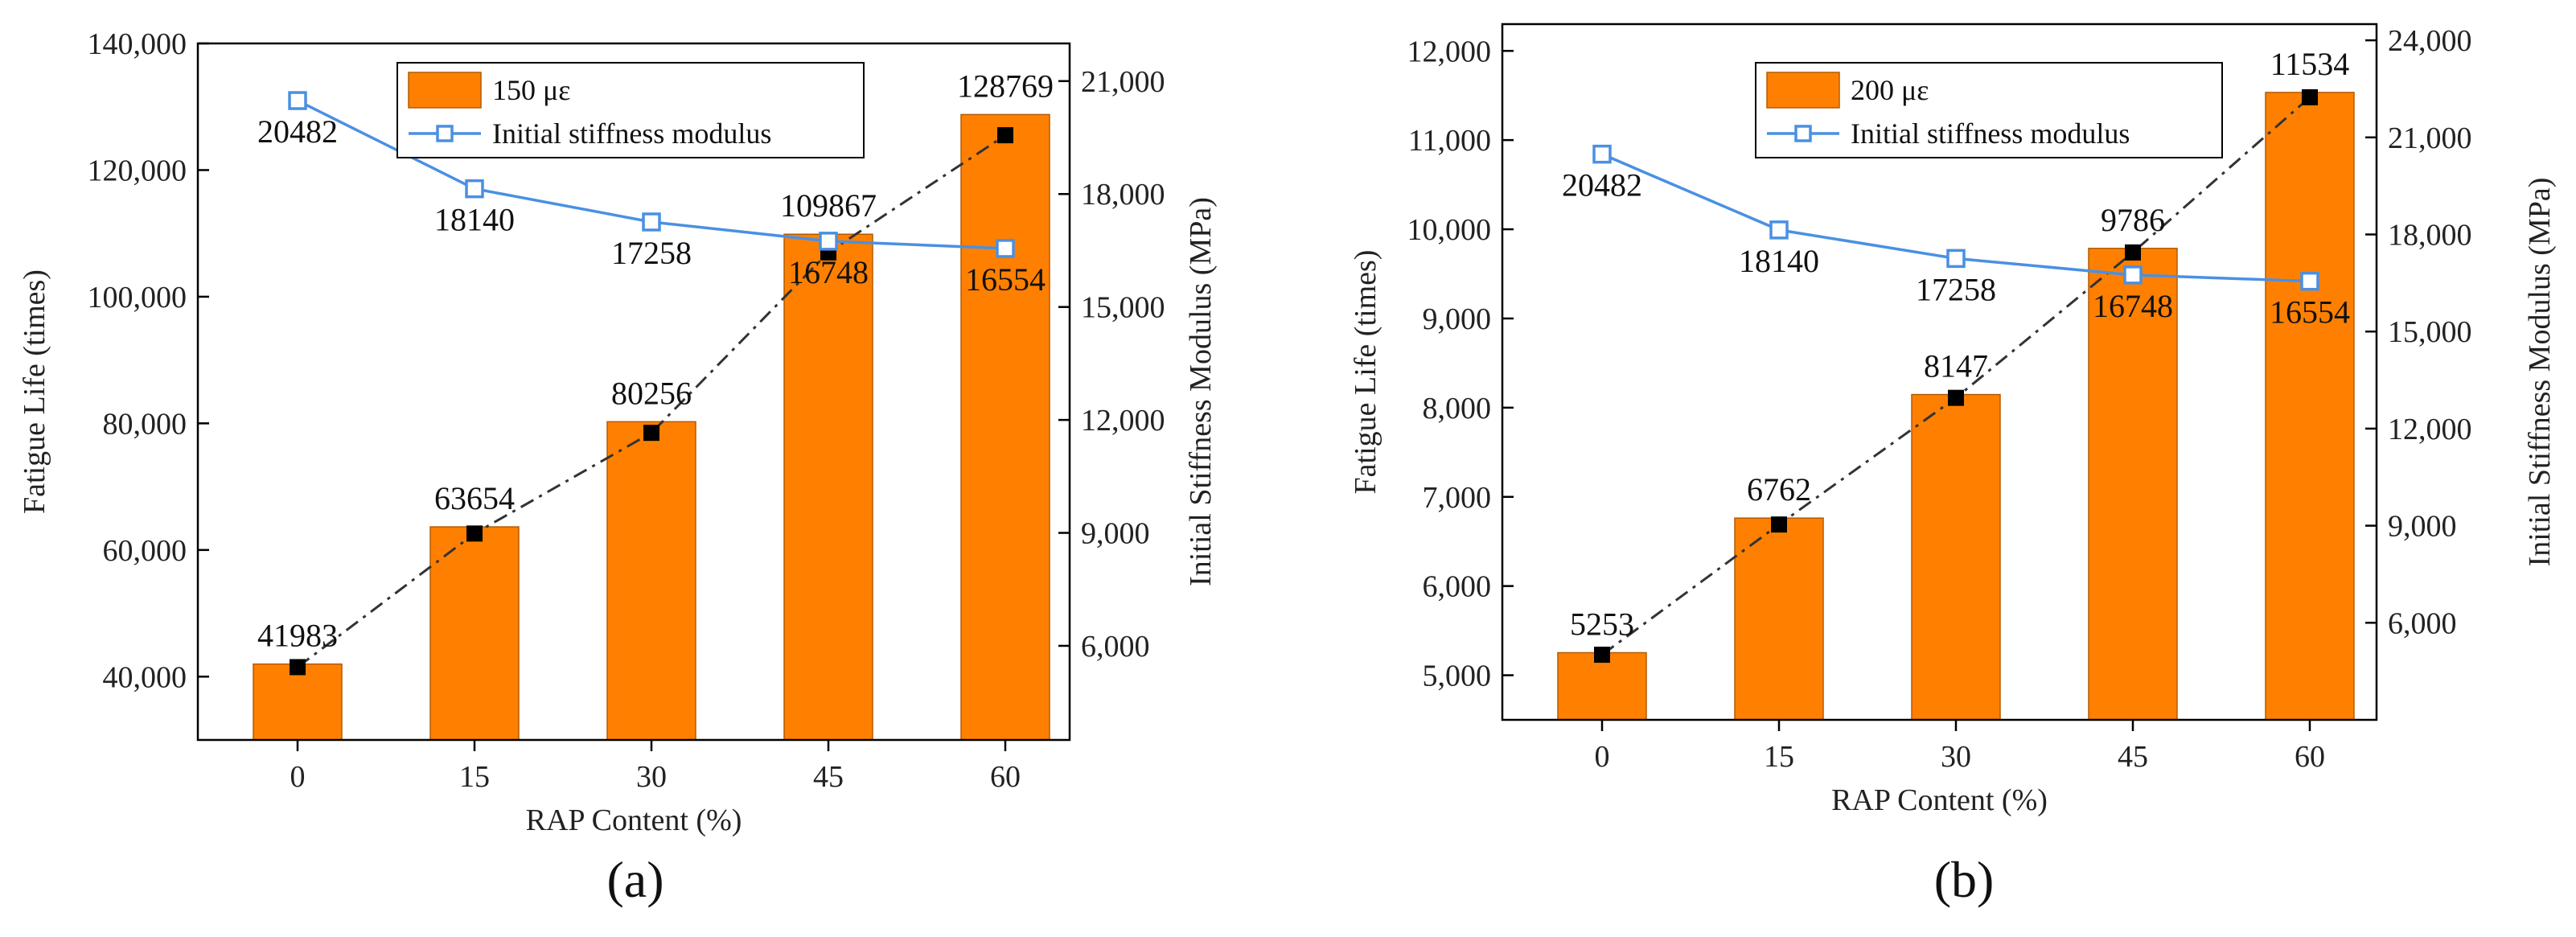 The width and height of the screenshot is (2576, 937). I want to click on left-tick-label: 7,000, so click(1457, 498).